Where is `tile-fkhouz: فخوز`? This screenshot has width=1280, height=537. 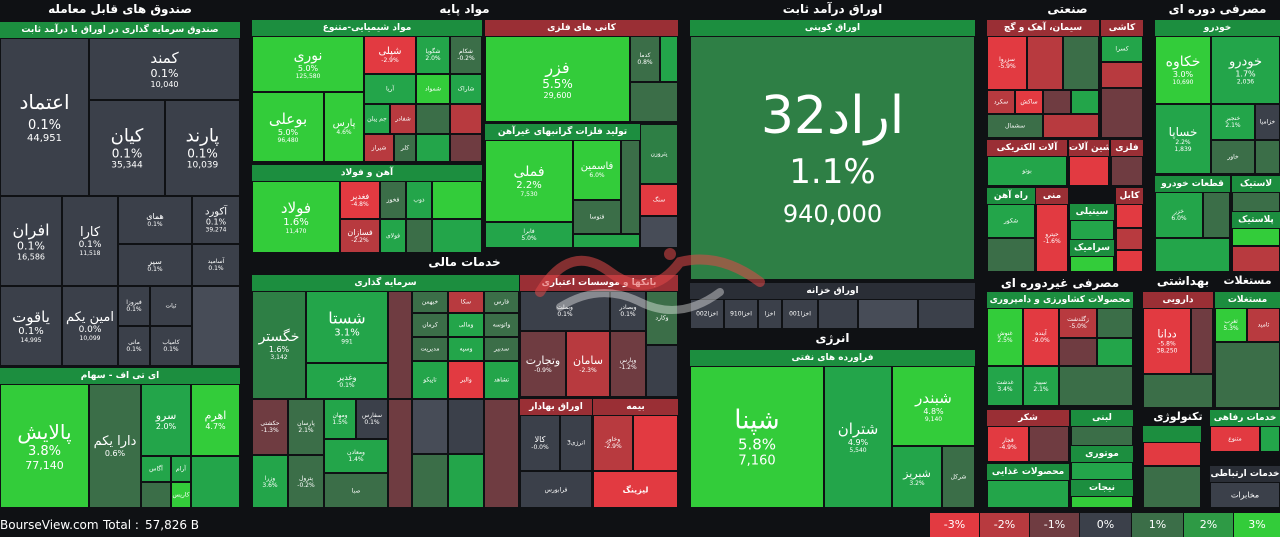 tile-fkhouz: فخوز is located at coordinates (393, 200).